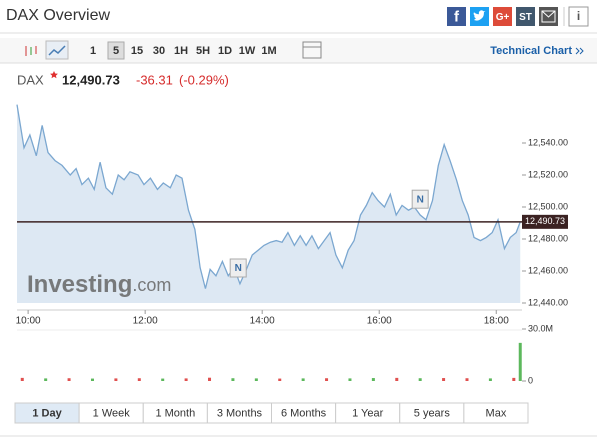  Describe the element at coordinates (203, 51) in the screenshot. I see `interval-button: 5H` at that location.